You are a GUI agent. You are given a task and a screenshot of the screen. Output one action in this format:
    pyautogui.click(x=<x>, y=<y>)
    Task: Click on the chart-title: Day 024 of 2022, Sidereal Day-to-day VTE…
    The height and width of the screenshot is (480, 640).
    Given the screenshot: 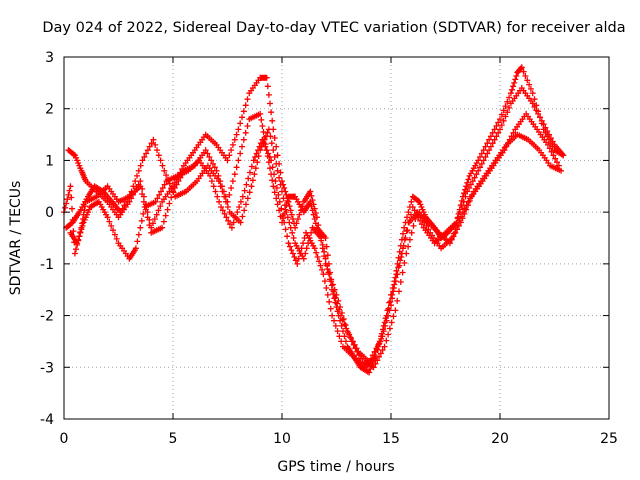 What is the action you would take?
    pyautogui.click(x=333, y=28)
    